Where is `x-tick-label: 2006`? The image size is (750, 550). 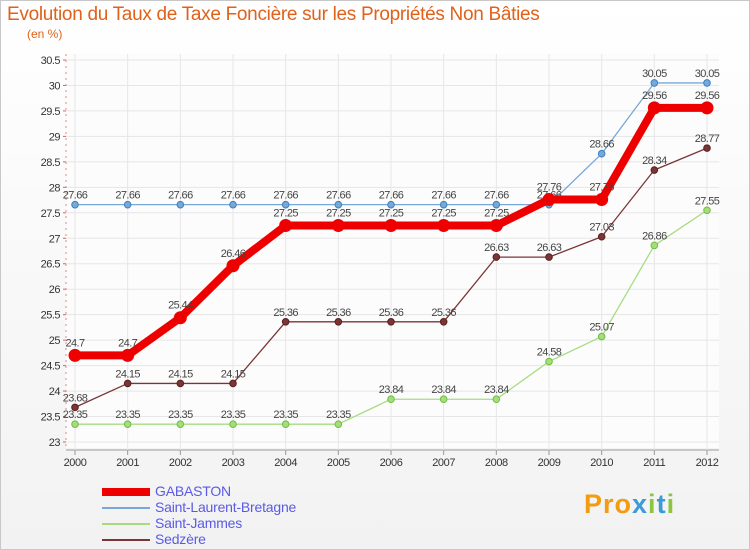 x-tick-label: 2006 is located at coordinates (391, 463).